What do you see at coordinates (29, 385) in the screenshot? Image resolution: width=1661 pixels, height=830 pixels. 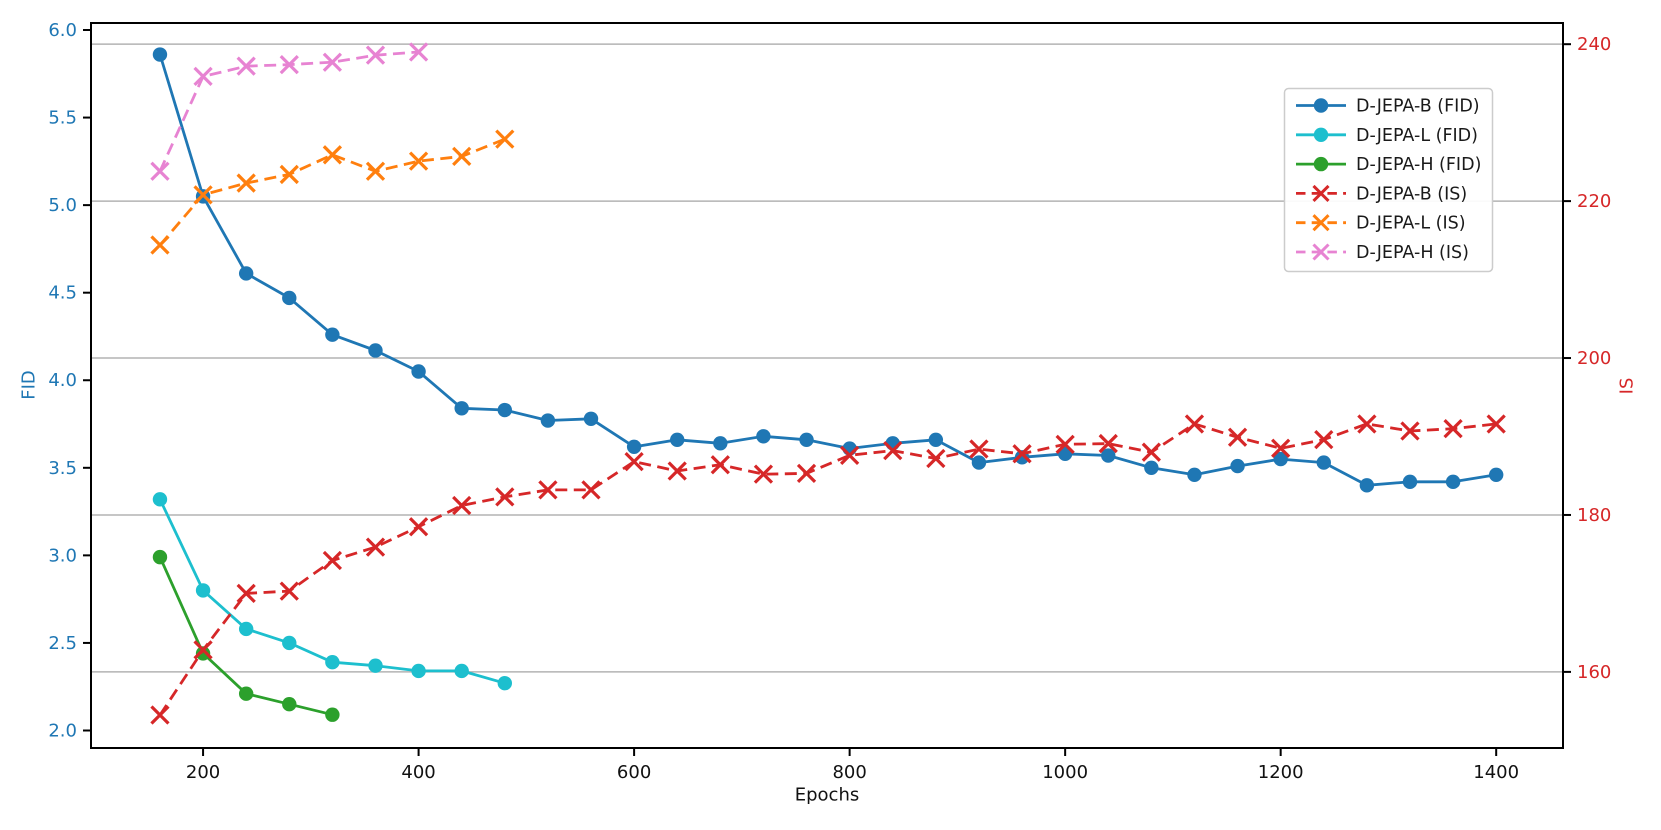 I see `left-y-axis-label: FID` at bounding box center [29, 385].